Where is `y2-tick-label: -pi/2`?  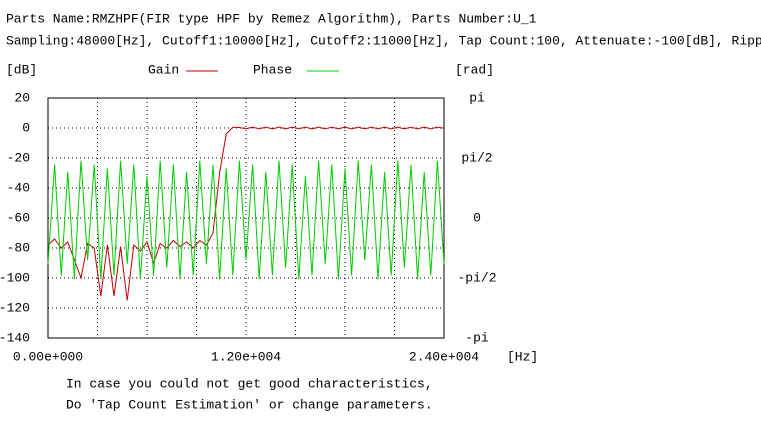 y2-tick-label: -pi/2 is located at coordinates (476, 277).